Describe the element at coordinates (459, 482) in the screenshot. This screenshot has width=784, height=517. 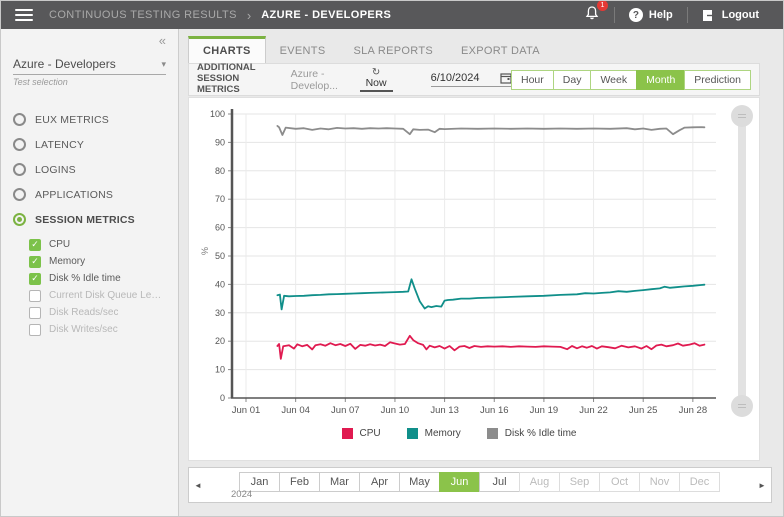
I see `month-jun-button: Jun` at that location.